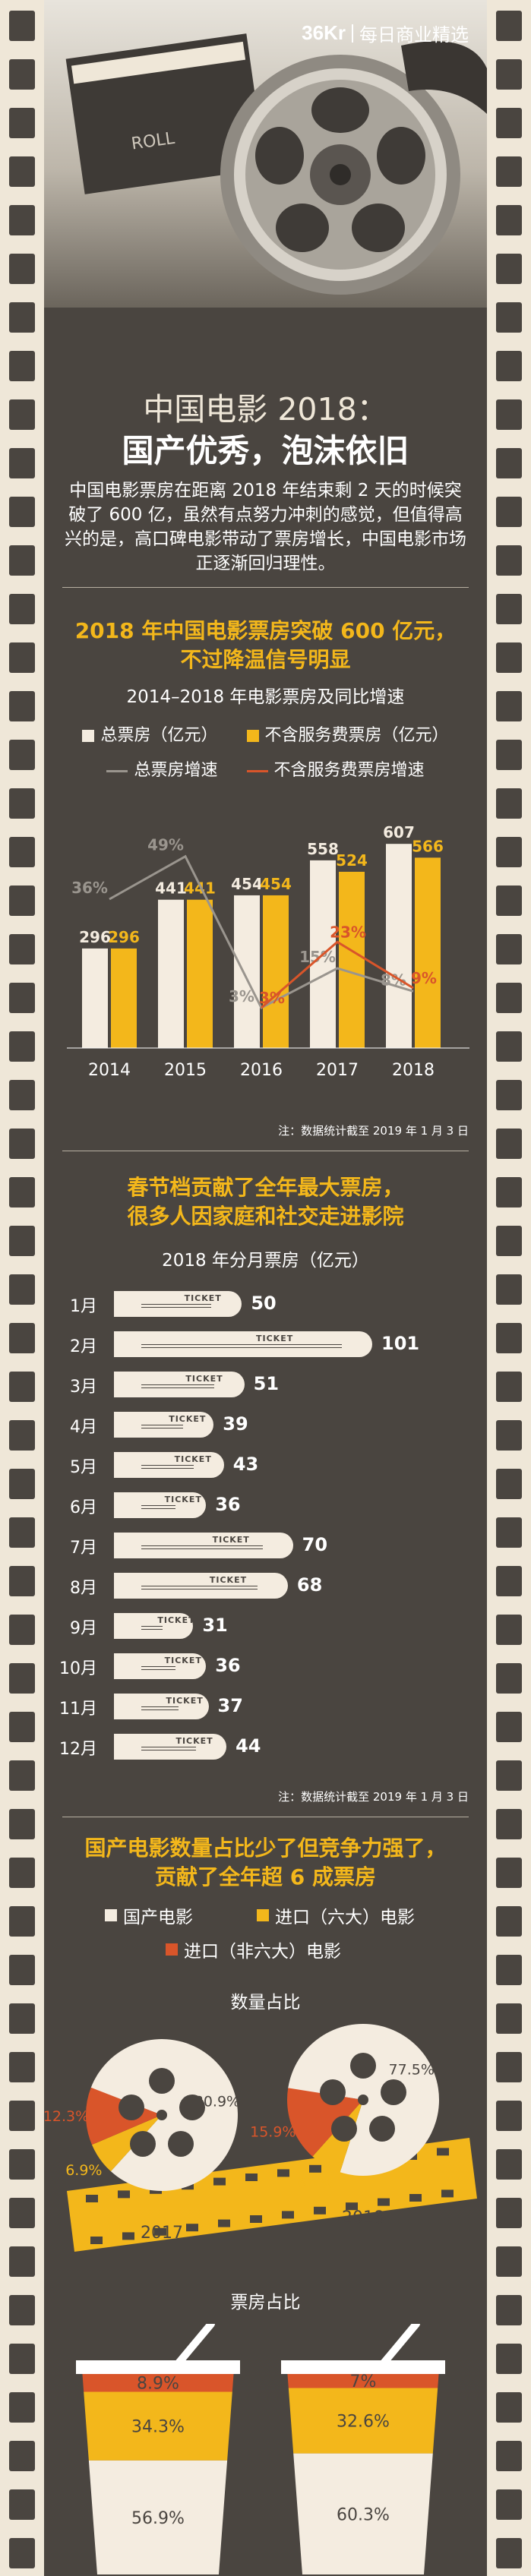 The width and height of the screenshot is (531, 2576). I want to click on page-subtitle: 国产优秀，泡沫依旧, so click(265, 450).